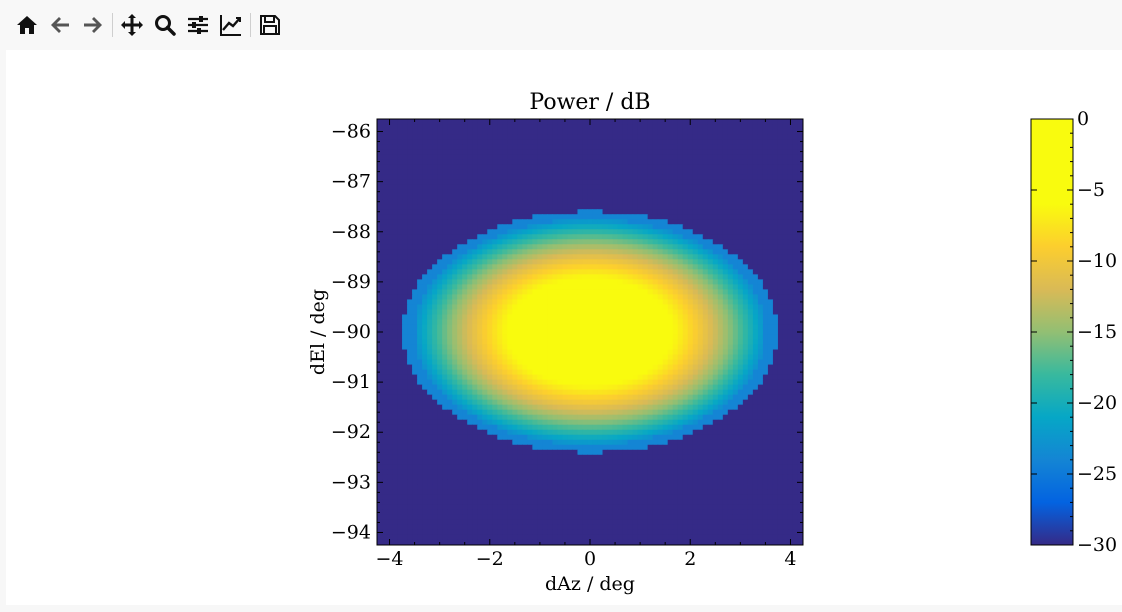  What do you see at coordinates (93, 25) in the screenshot?
I see `forward-button` at bounding box center [93, 25].